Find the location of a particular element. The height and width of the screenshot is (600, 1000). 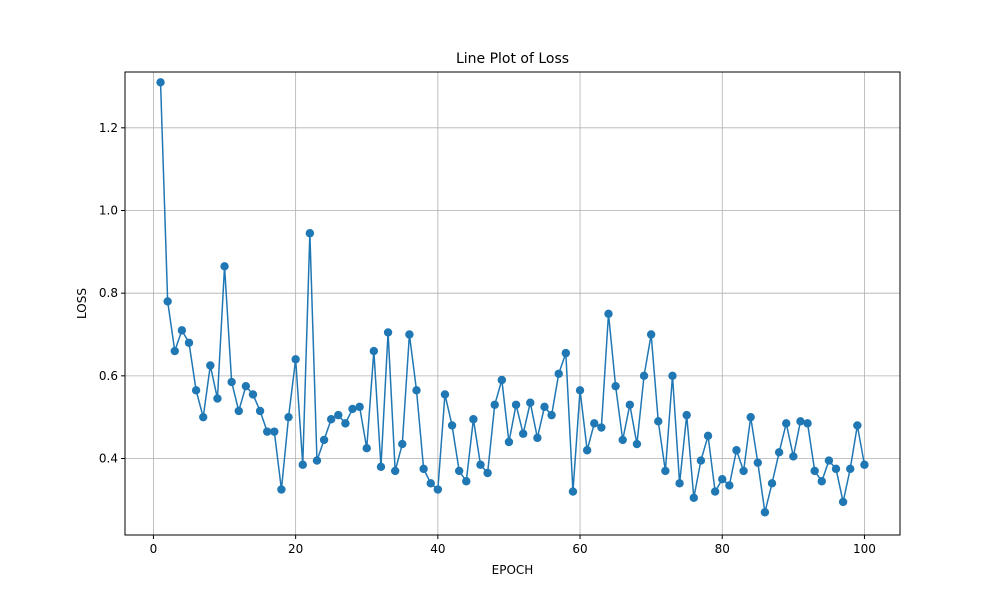

y-axis-label: LOSS is located at coordinates (82, 303).